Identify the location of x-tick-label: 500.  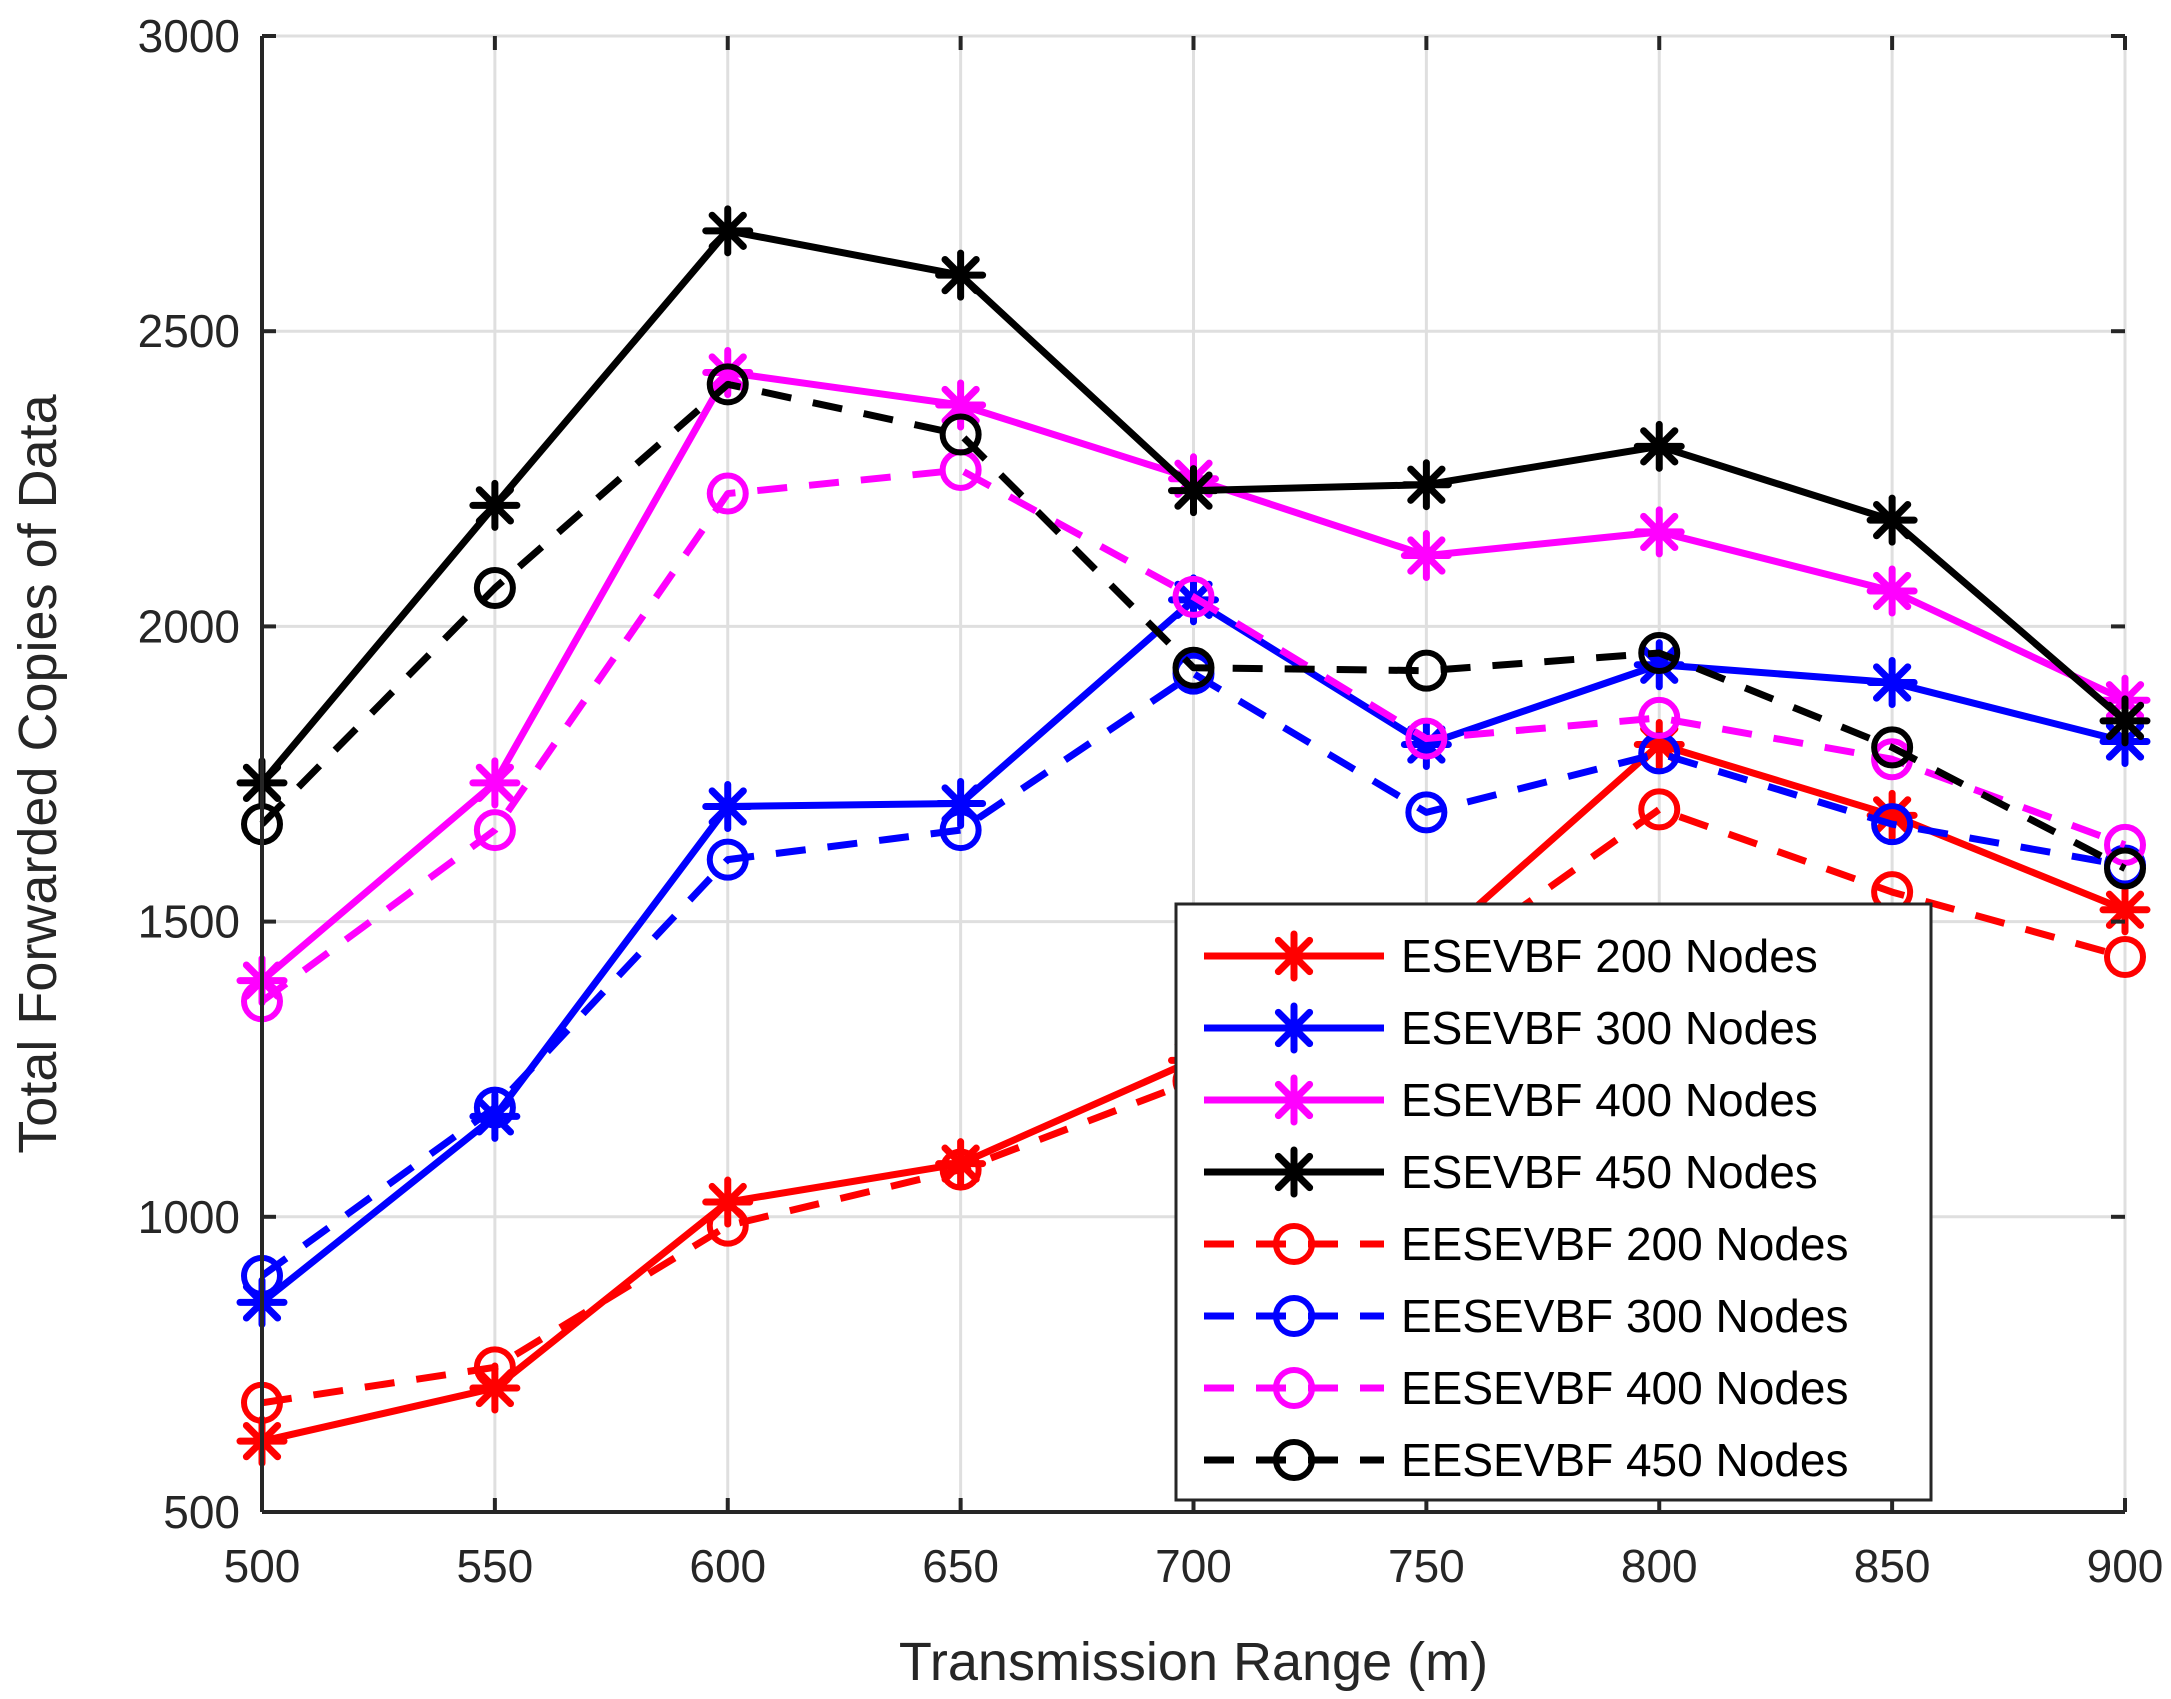
(262, 1566).